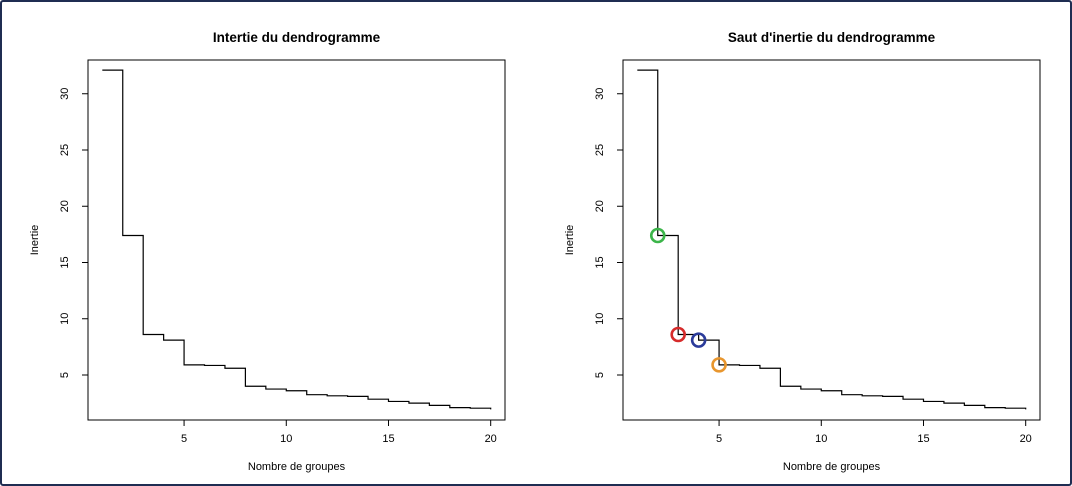  Describe the element at coordinates (832, 37) in the screenshot. I see `chart-title: Saut d'inertie du dendrogramme` at that location.